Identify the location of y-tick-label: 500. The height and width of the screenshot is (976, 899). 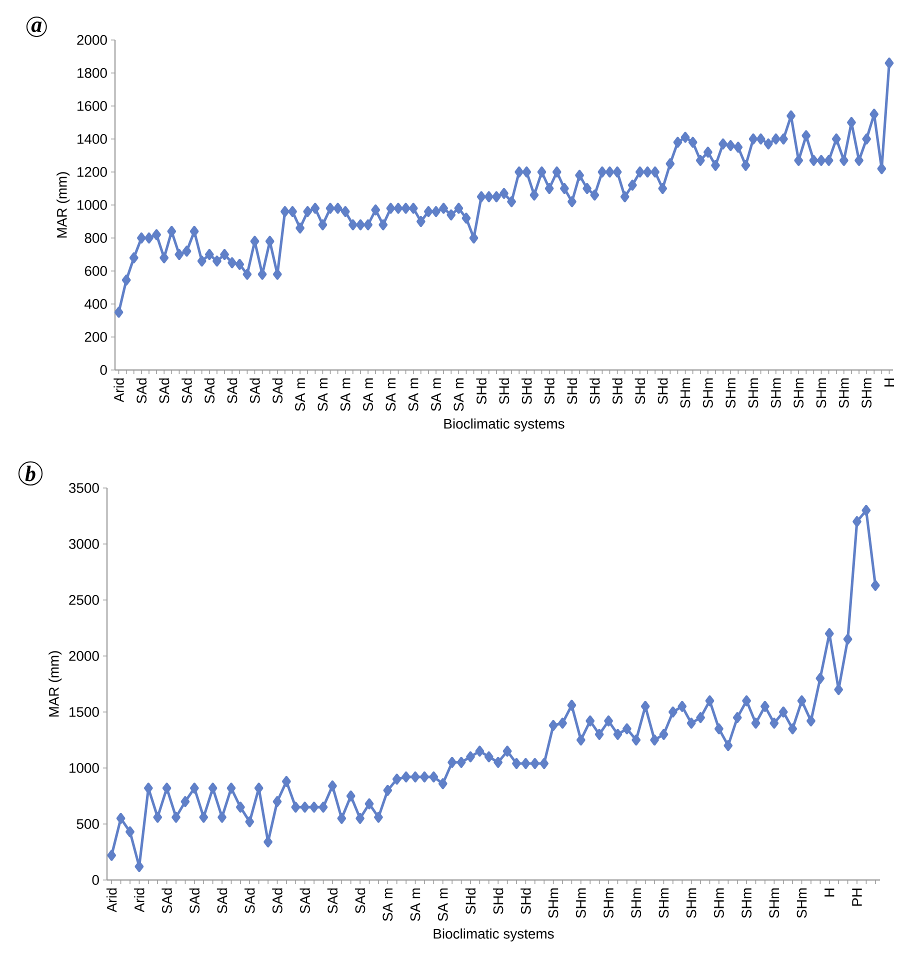
(87, 824).